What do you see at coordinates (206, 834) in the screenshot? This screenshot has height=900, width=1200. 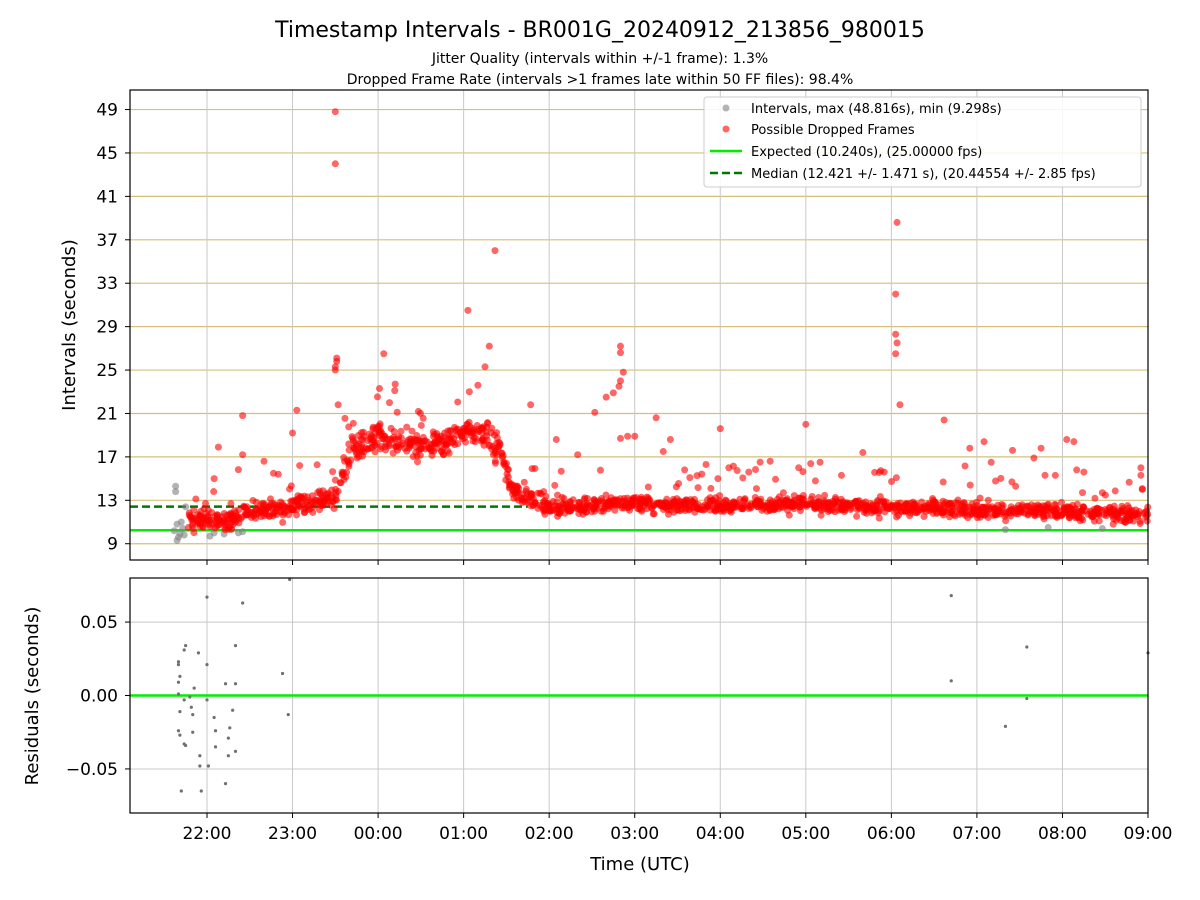 I see `x-tick-label: 22:00` at bounding box center [206, 834].